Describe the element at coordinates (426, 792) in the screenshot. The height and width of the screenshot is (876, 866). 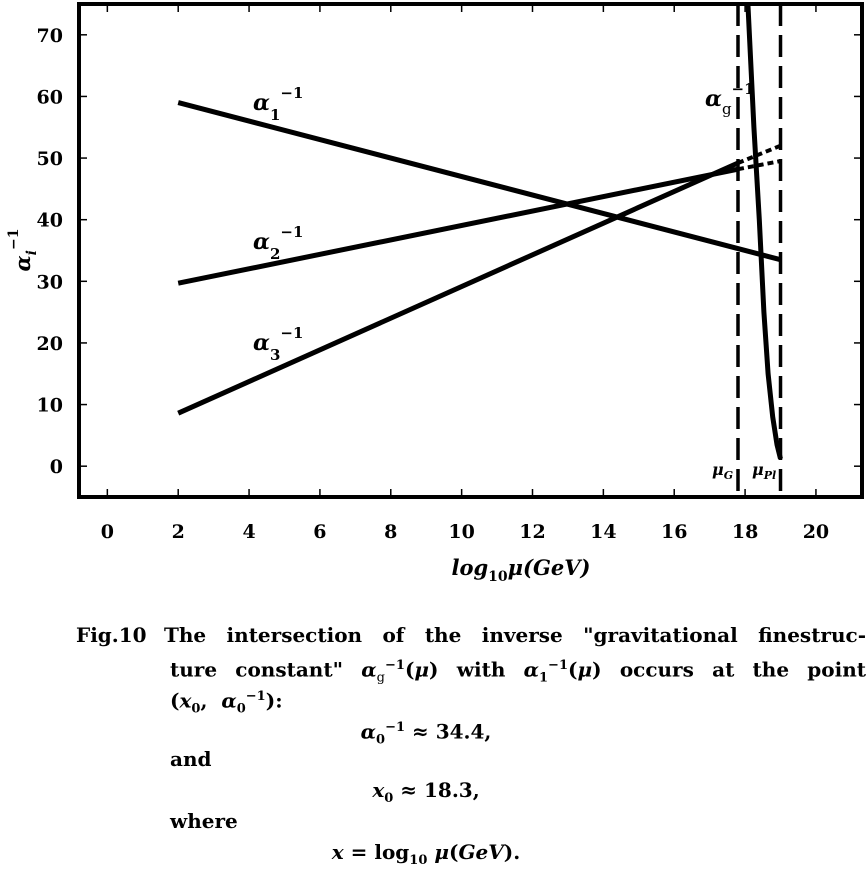
I see `caption-line-6: x0 ≈ 18.3,` at that location.